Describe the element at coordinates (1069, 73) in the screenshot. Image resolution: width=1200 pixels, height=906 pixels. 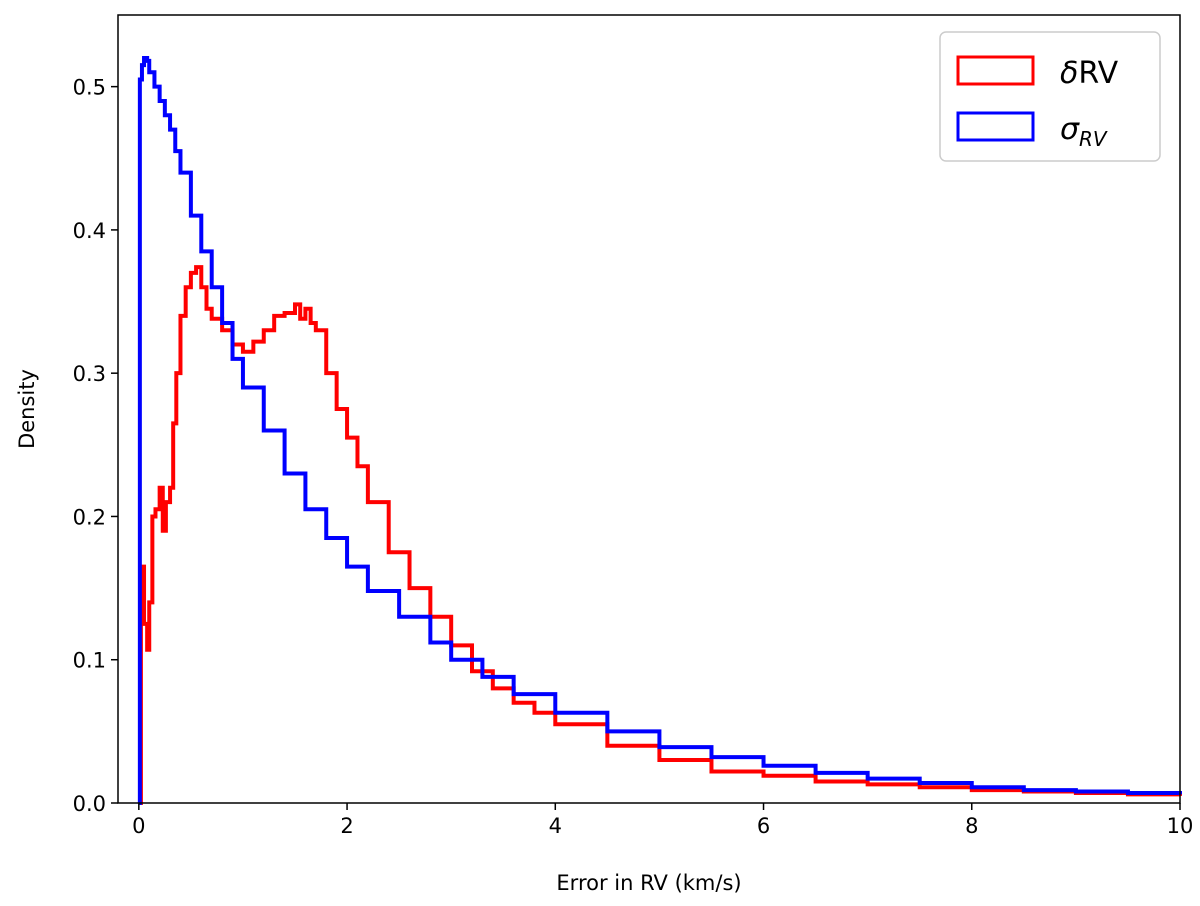
I see `legend-label-delta-rv-symbol: δ` at that location.